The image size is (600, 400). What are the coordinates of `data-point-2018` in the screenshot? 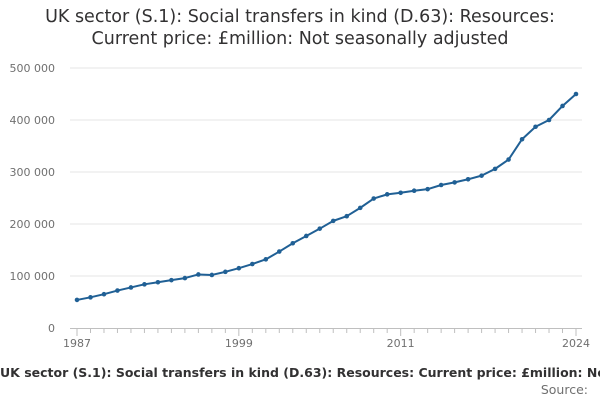 It's located at (495, 169).